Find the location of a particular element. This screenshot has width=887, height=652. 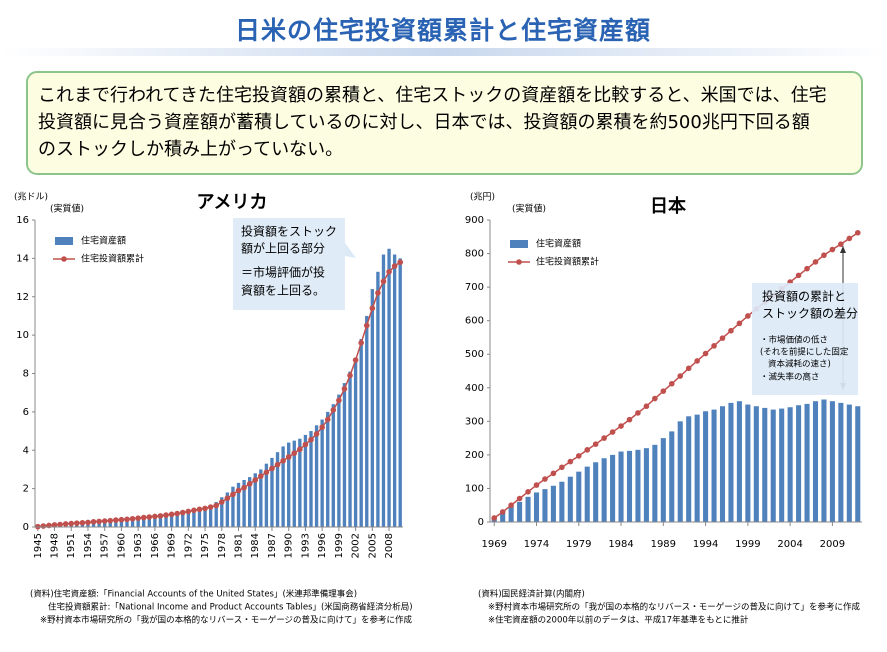

y-tick-label: 16 is located at coordinates (22, 220).